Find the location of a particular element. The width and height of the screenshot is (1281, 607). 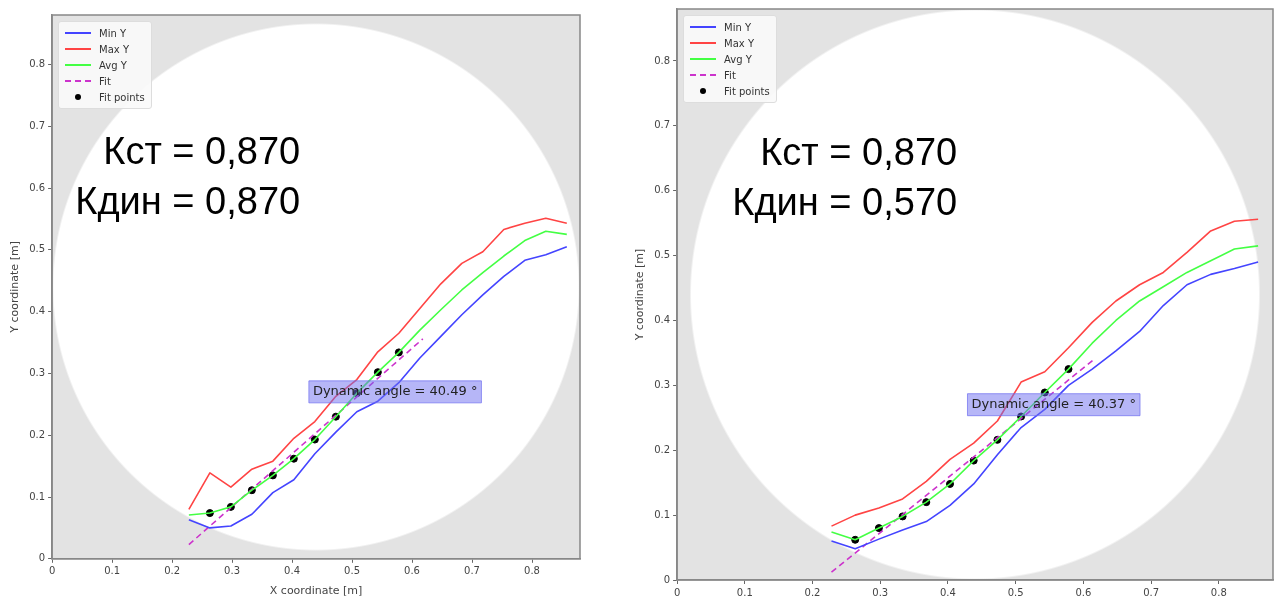

annotation: Dynamic angle = 40.37 ° is located at coordinates (1054, 404).